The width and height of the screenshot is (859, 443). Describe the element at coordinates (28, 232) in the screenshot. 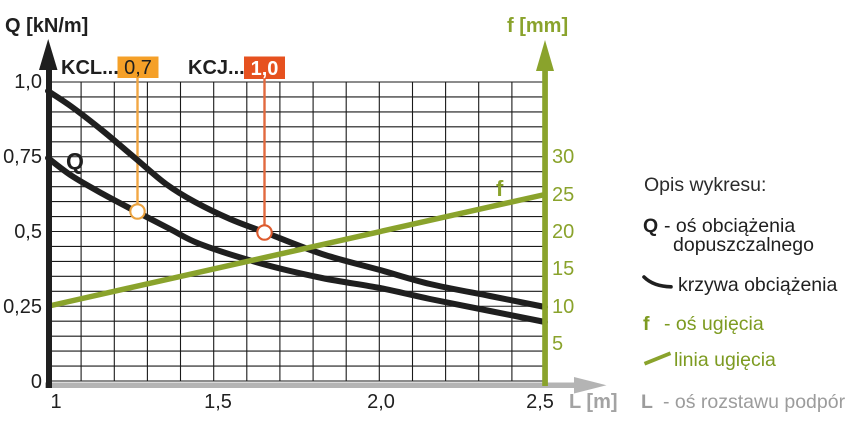

I see `svg-text: 0,5` at that location.